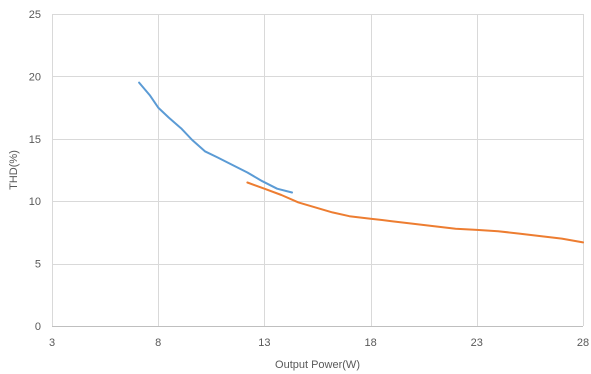  I want to click on x-tick-label: 28, so click(583, 343).